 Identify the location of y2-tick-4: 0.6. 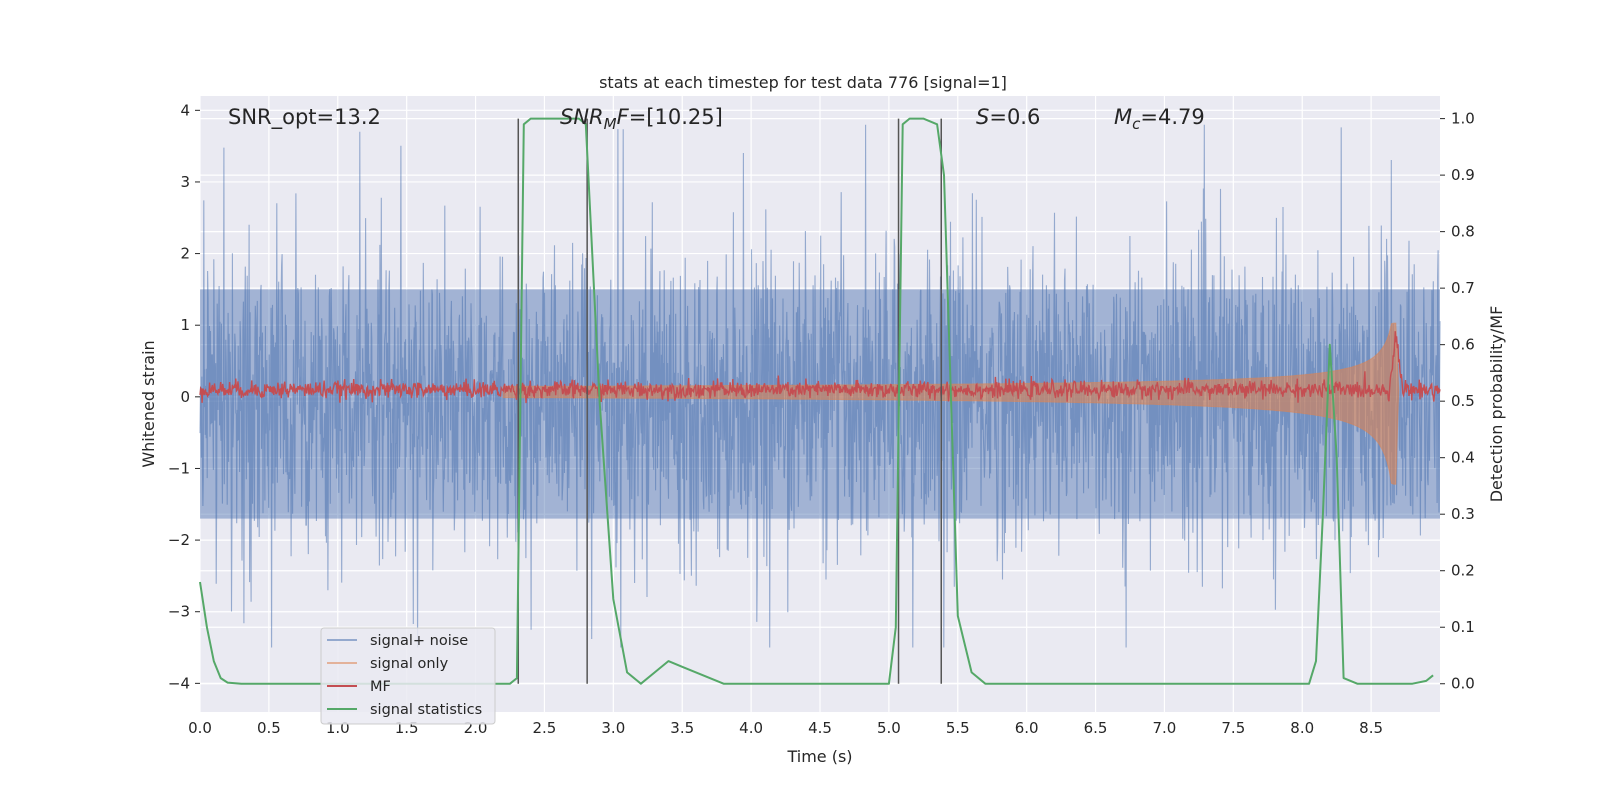
(1463, 345).